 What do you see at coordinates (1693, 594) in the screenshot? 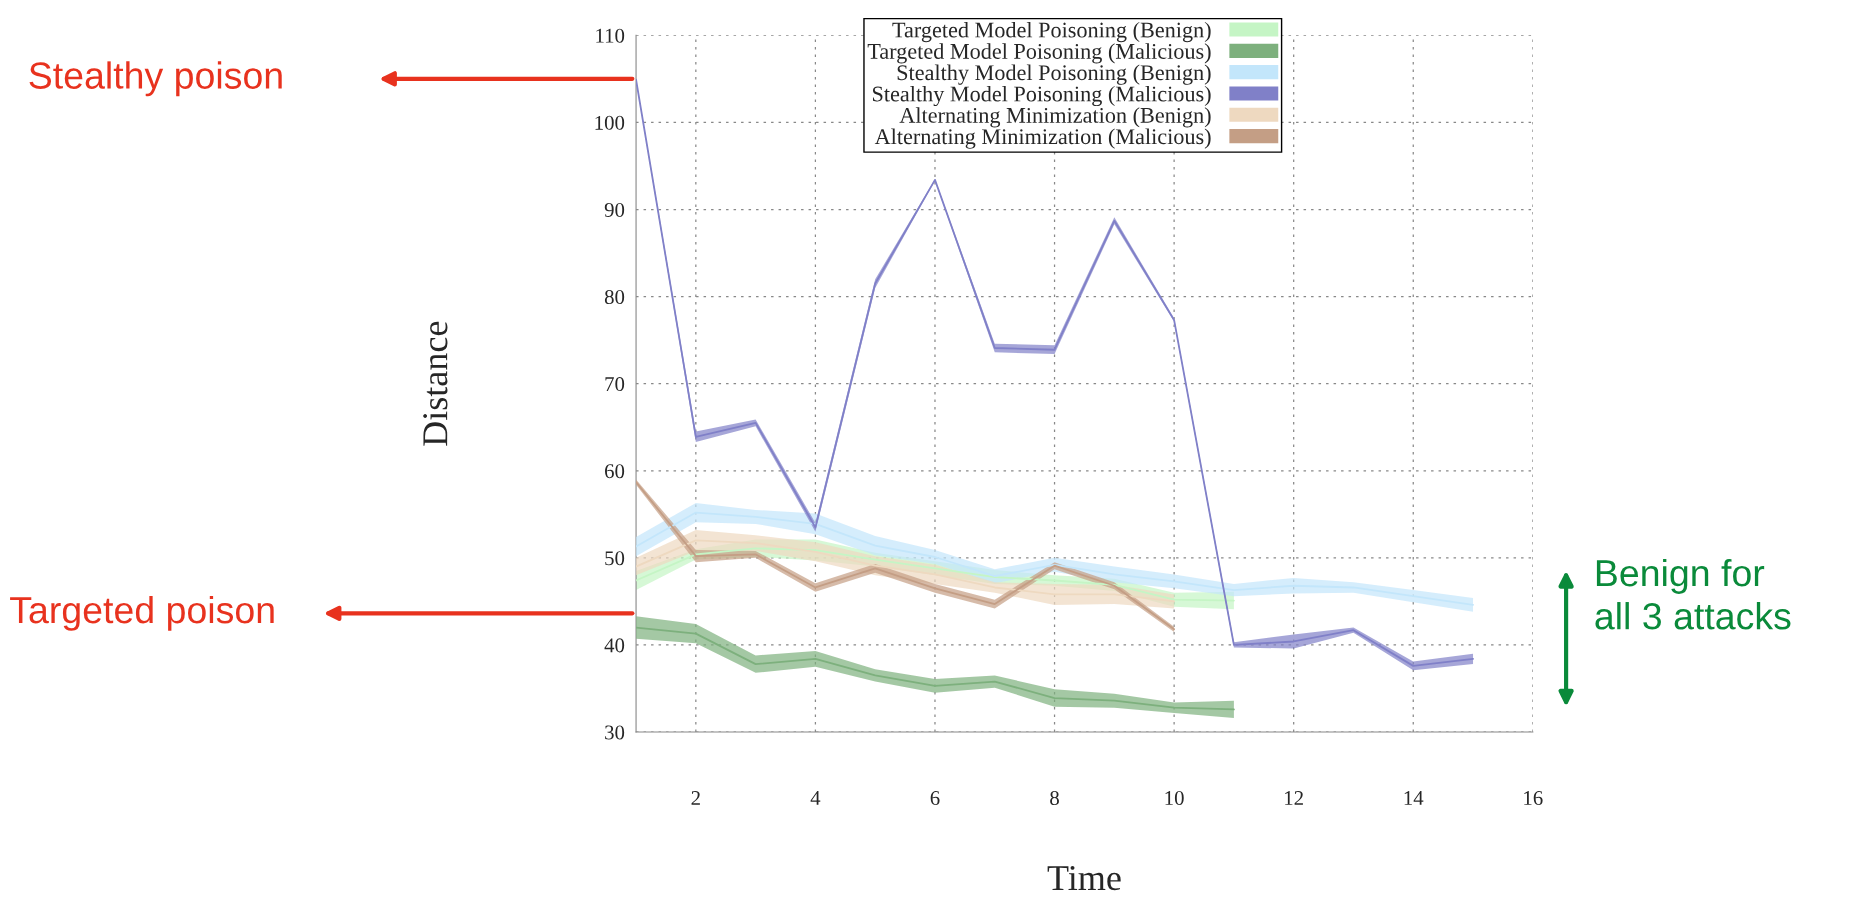
I see `text: Benign for all 3 attacks` at bounding box center [1693, 594].